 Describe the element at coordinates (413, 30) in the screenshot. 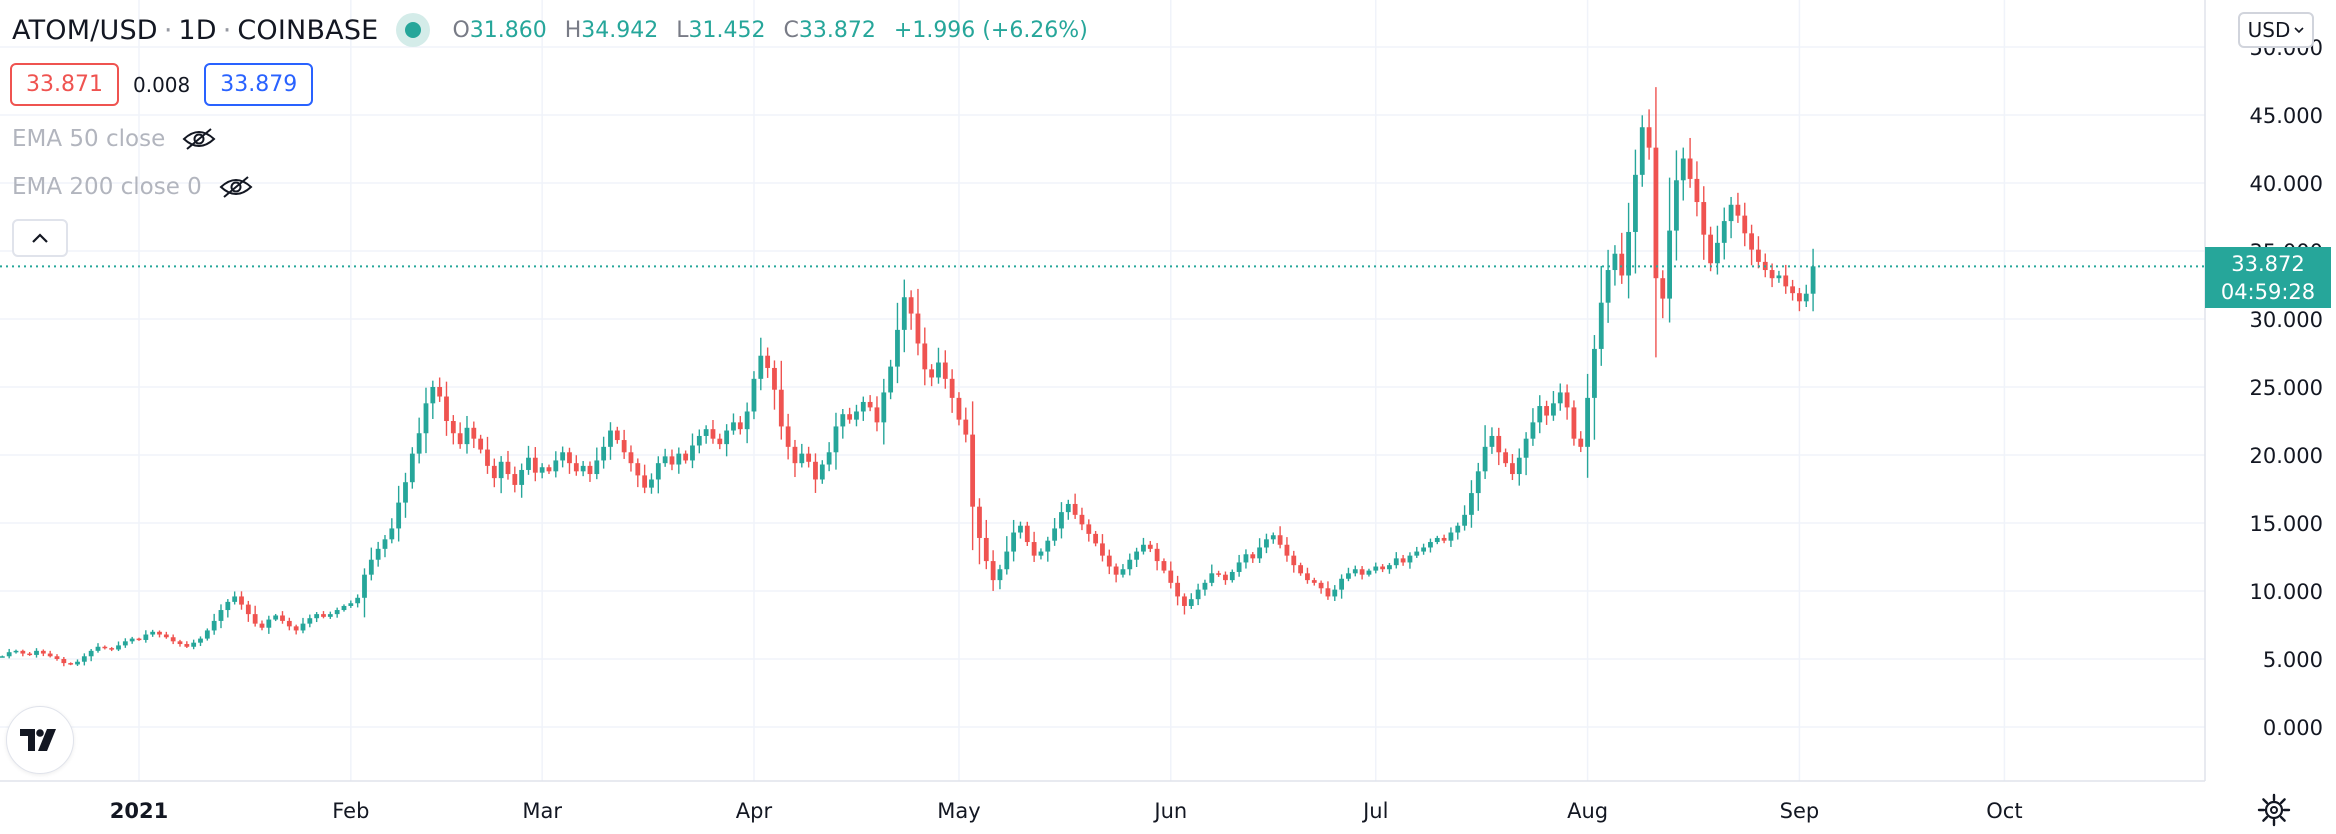

I see `market-status-icon` at that location.